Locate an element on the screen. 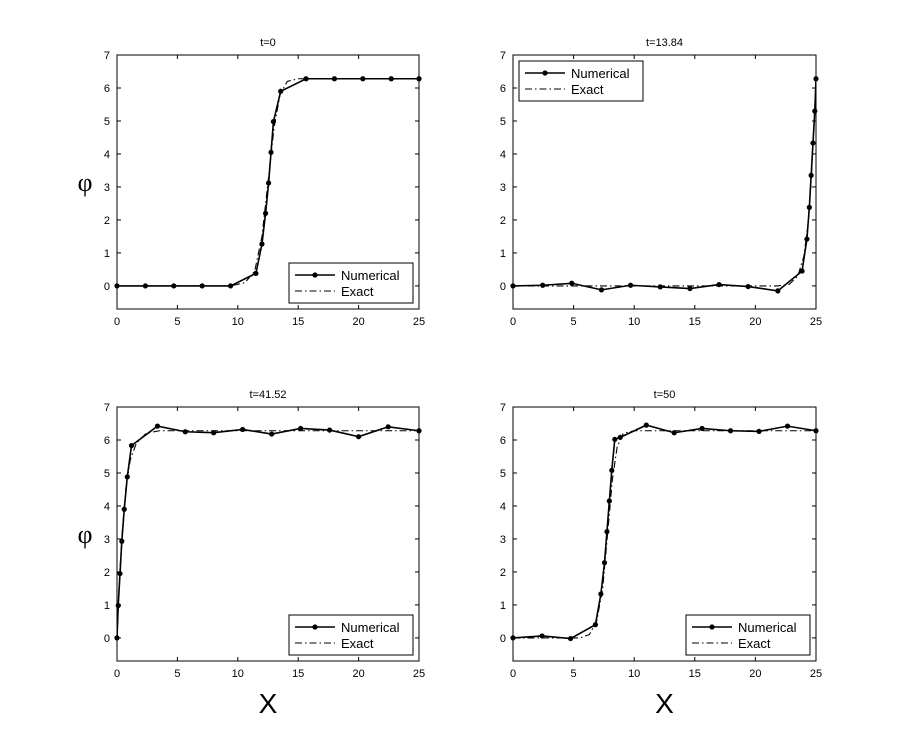  legend-label-exact: Exact is located at coordinates (587, 89).